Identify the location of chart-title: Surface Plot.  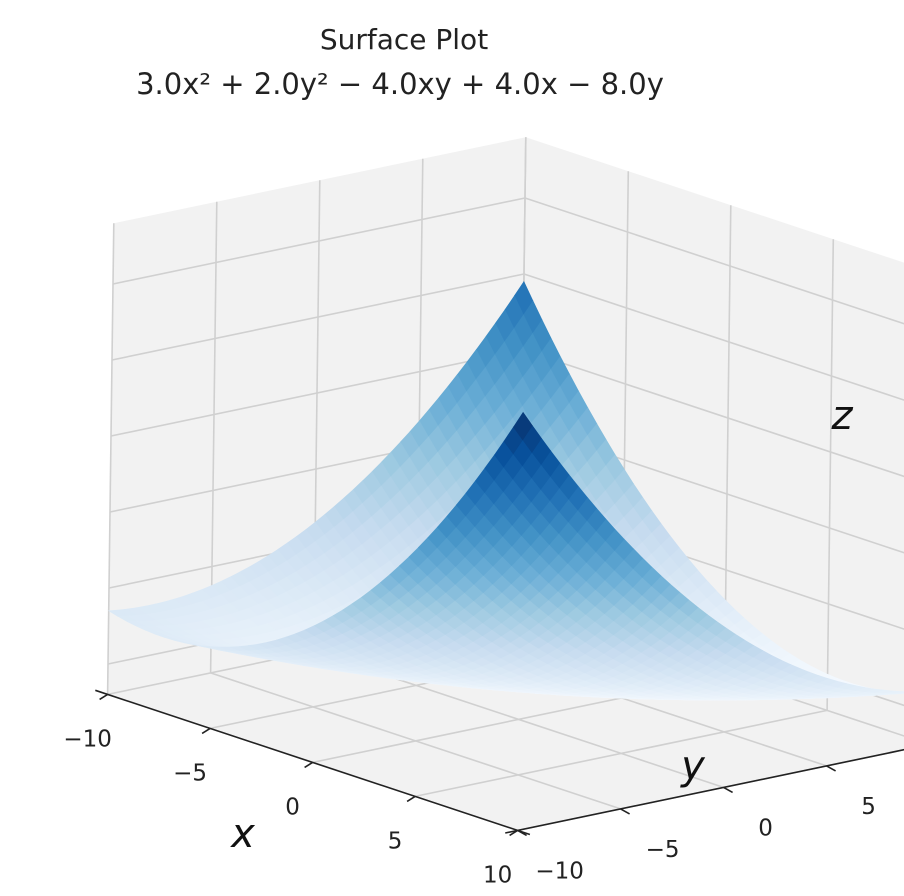
(404, 39).